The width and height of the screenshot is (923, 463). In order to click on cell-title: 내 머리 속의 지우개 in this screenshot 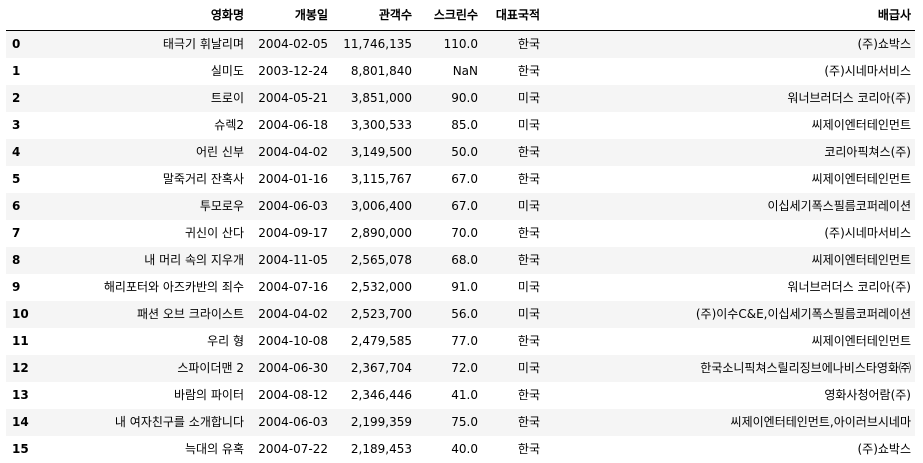, I will do `click(152, 260)`.